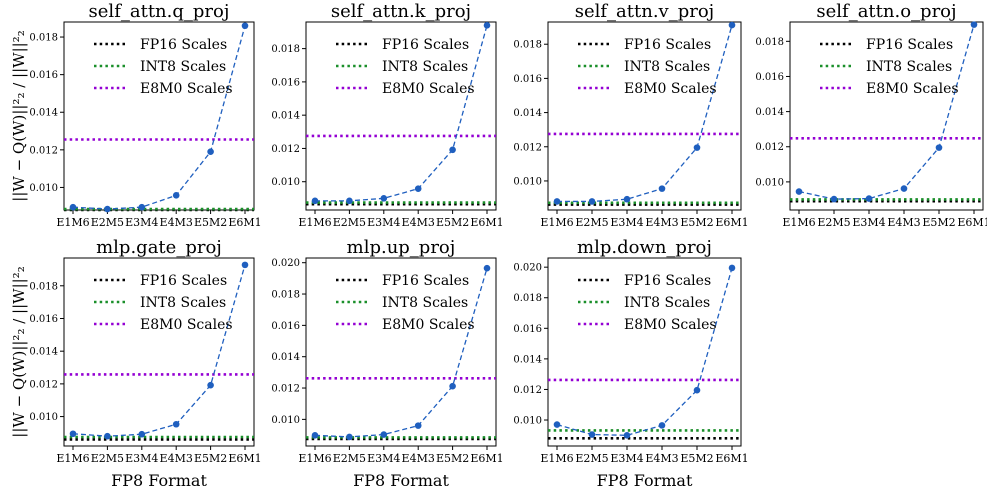 This screenshot has height=491, width=987. Describe the element at coordinates (159, 480) in the screenshot. I see `x-axis-label: FP8 Format` at that location.